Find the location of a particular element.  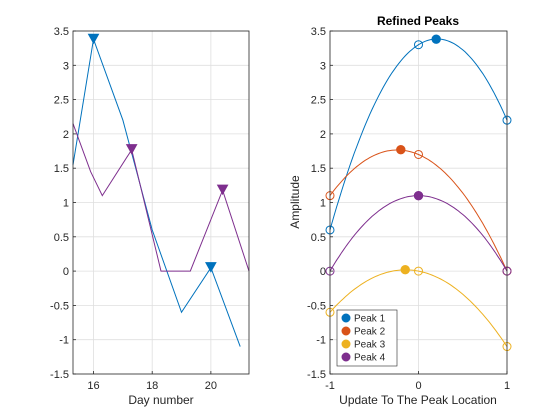

left-y-tick-label: 1.5 is located at coordinates (61, 169).